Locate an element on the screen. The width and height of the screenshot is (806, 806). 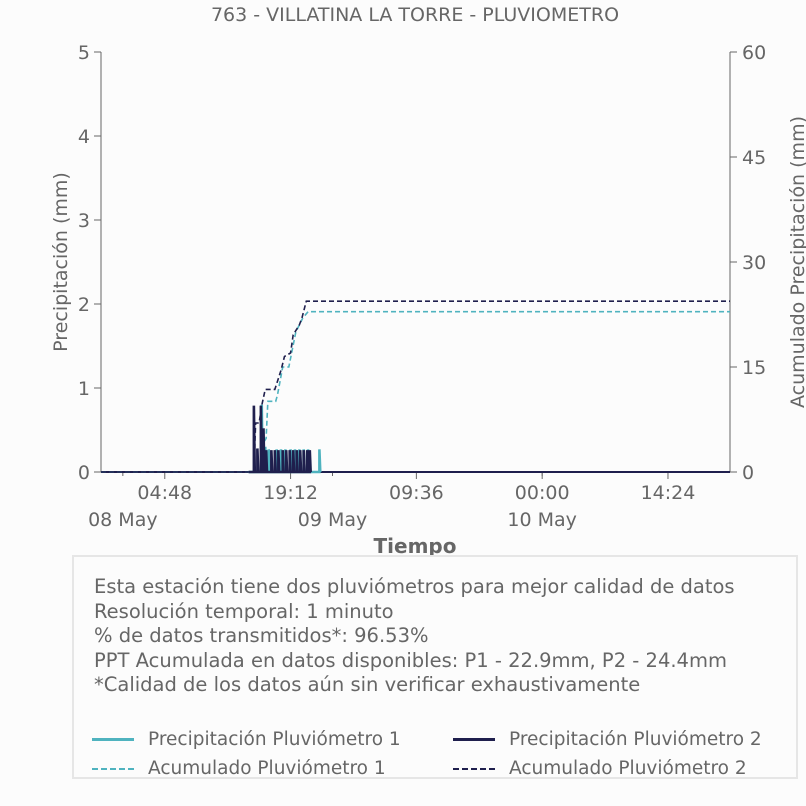
y-right-tick-label: 60 is located at coordinates (754, 53).